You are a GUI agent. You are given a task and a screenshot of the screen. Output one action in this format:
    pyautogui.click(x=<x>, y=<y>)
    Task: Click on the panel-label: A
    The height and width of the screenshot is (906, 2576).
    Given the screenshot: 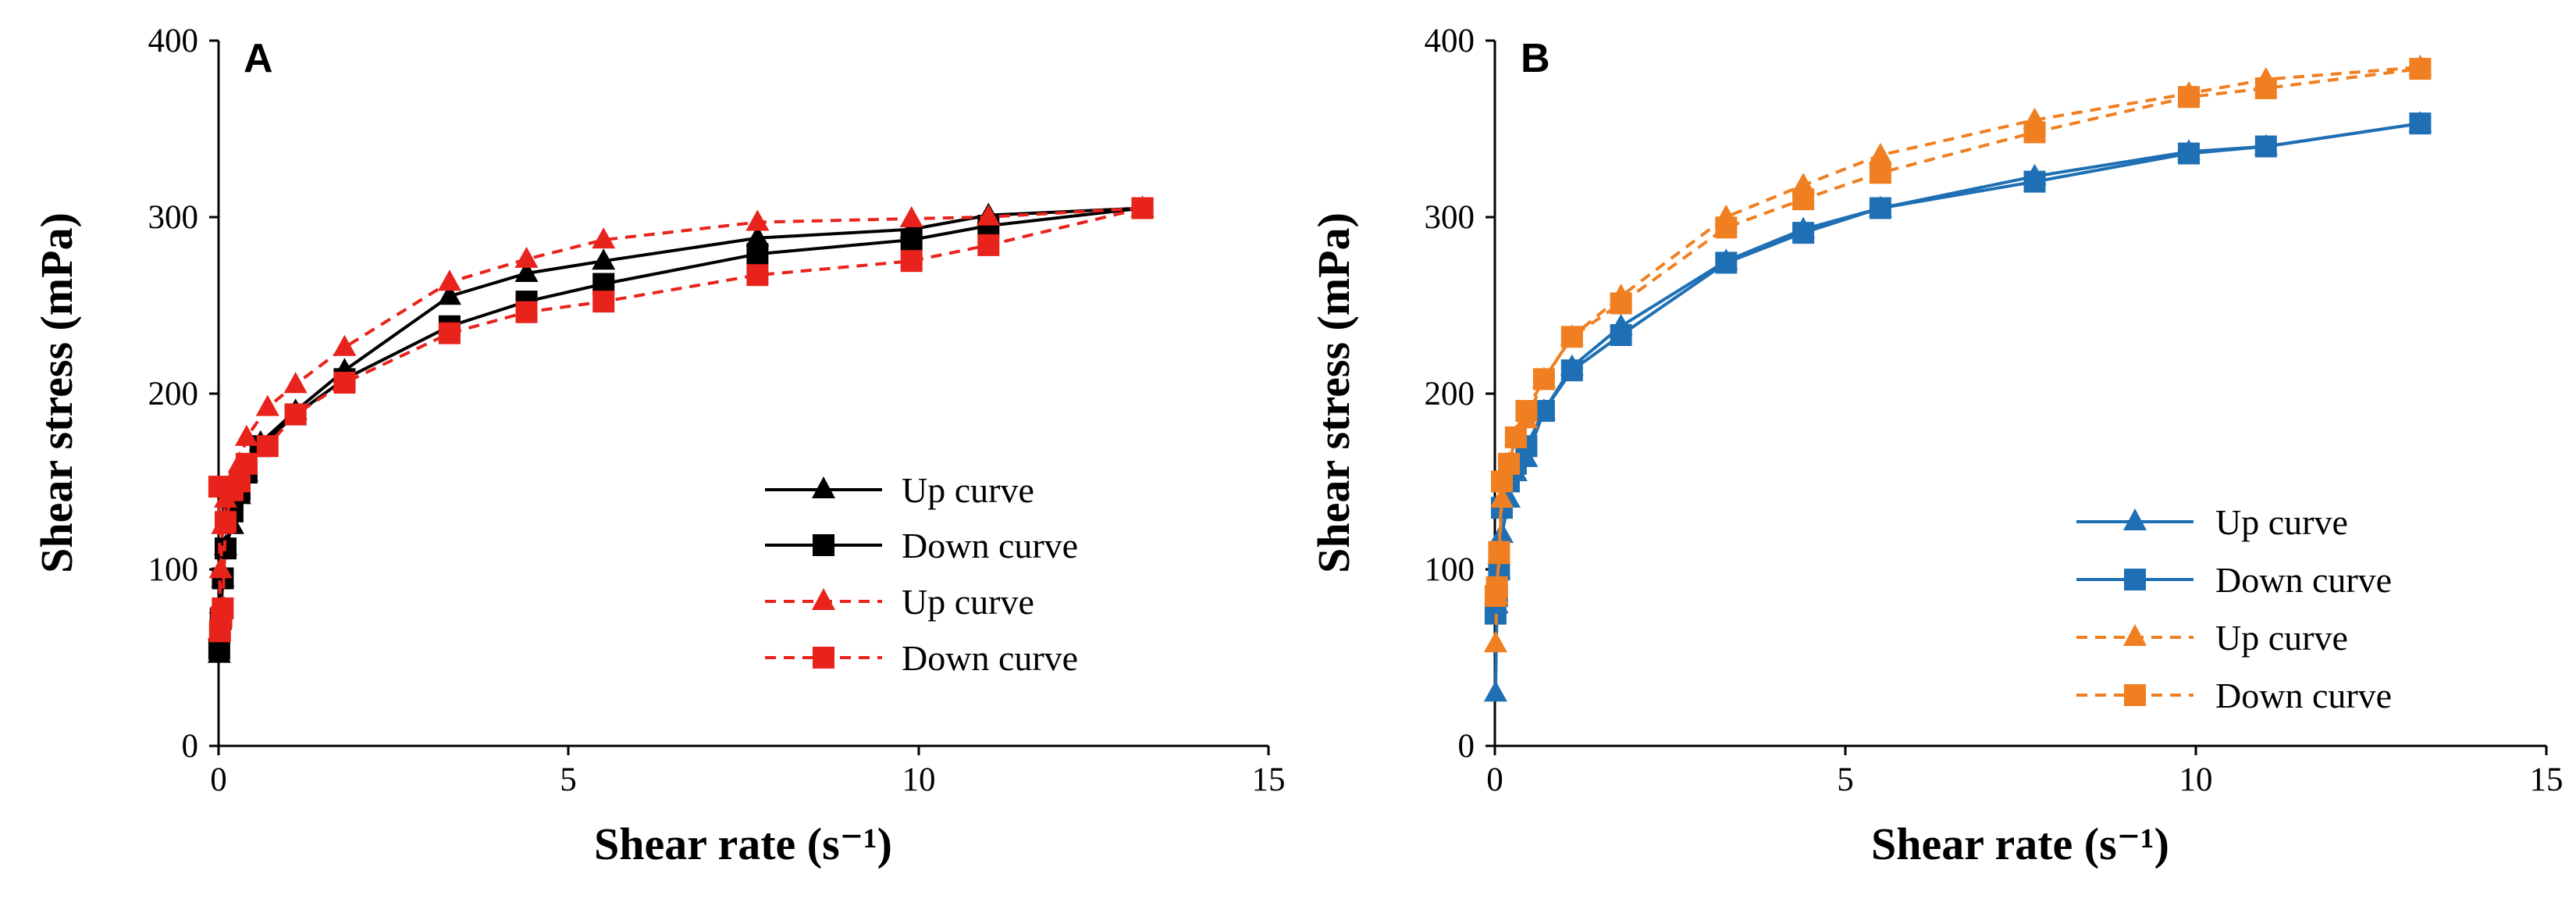 What is the action you would take?
    pyautogui.click(x=258, y=58)
    